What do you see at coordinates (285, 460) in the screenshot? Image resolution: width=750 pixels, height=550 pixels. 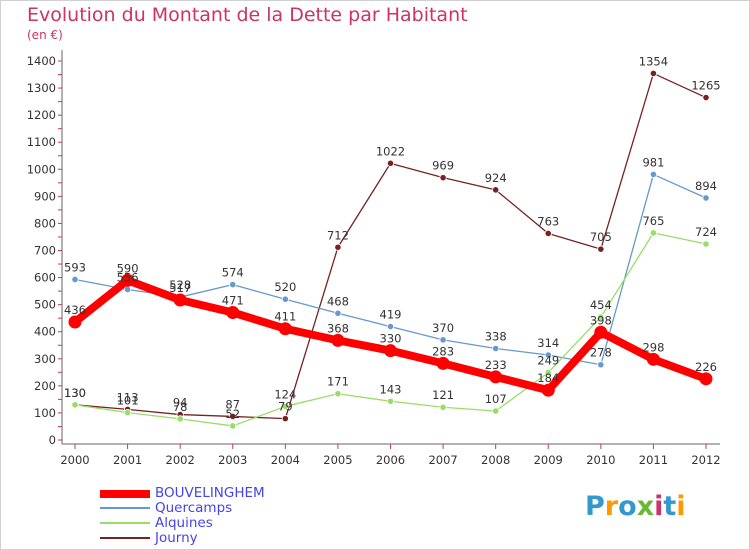 I see `x-tick-label: 2004` at bounding box center [285, 460].